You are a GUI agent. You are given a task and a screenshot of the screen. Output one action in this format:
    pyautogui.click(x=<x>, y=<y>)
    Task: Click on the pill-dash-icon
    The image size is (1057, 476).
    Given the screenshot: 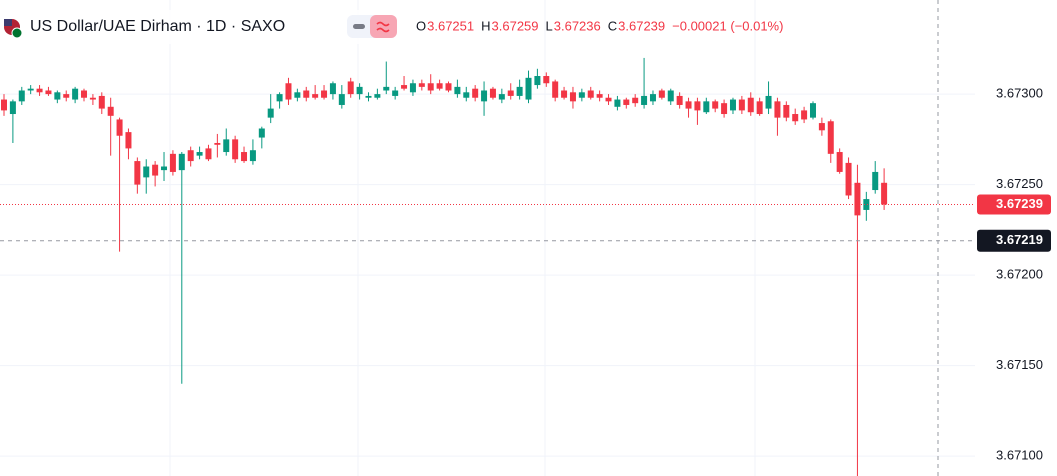 What is the action you would take?
    pyautogui.click(x=359, y=26)
    